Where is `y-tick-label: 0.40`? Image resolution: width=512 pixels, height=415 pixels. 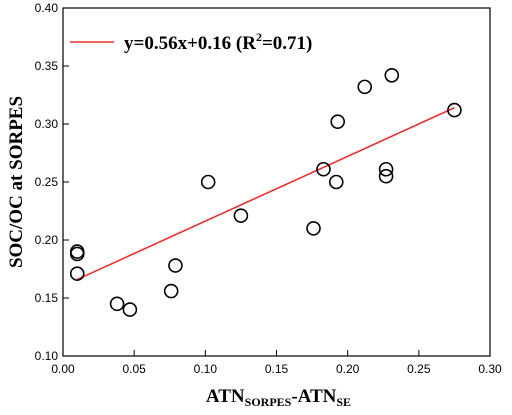 y-tick-label: 0.40 is located at coordinates (47, 8).